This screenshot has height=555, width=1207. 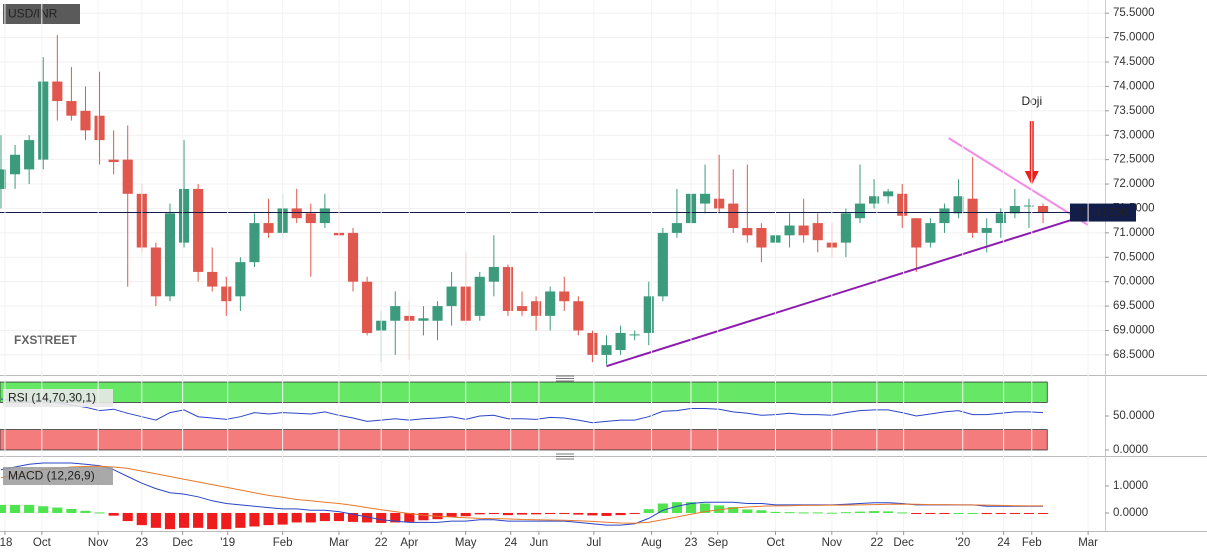 What do you see at coordinates (1134, 416) in the screenshot?
I see `y-tick-label: 50.0000` at bounding box center [1134, 416].